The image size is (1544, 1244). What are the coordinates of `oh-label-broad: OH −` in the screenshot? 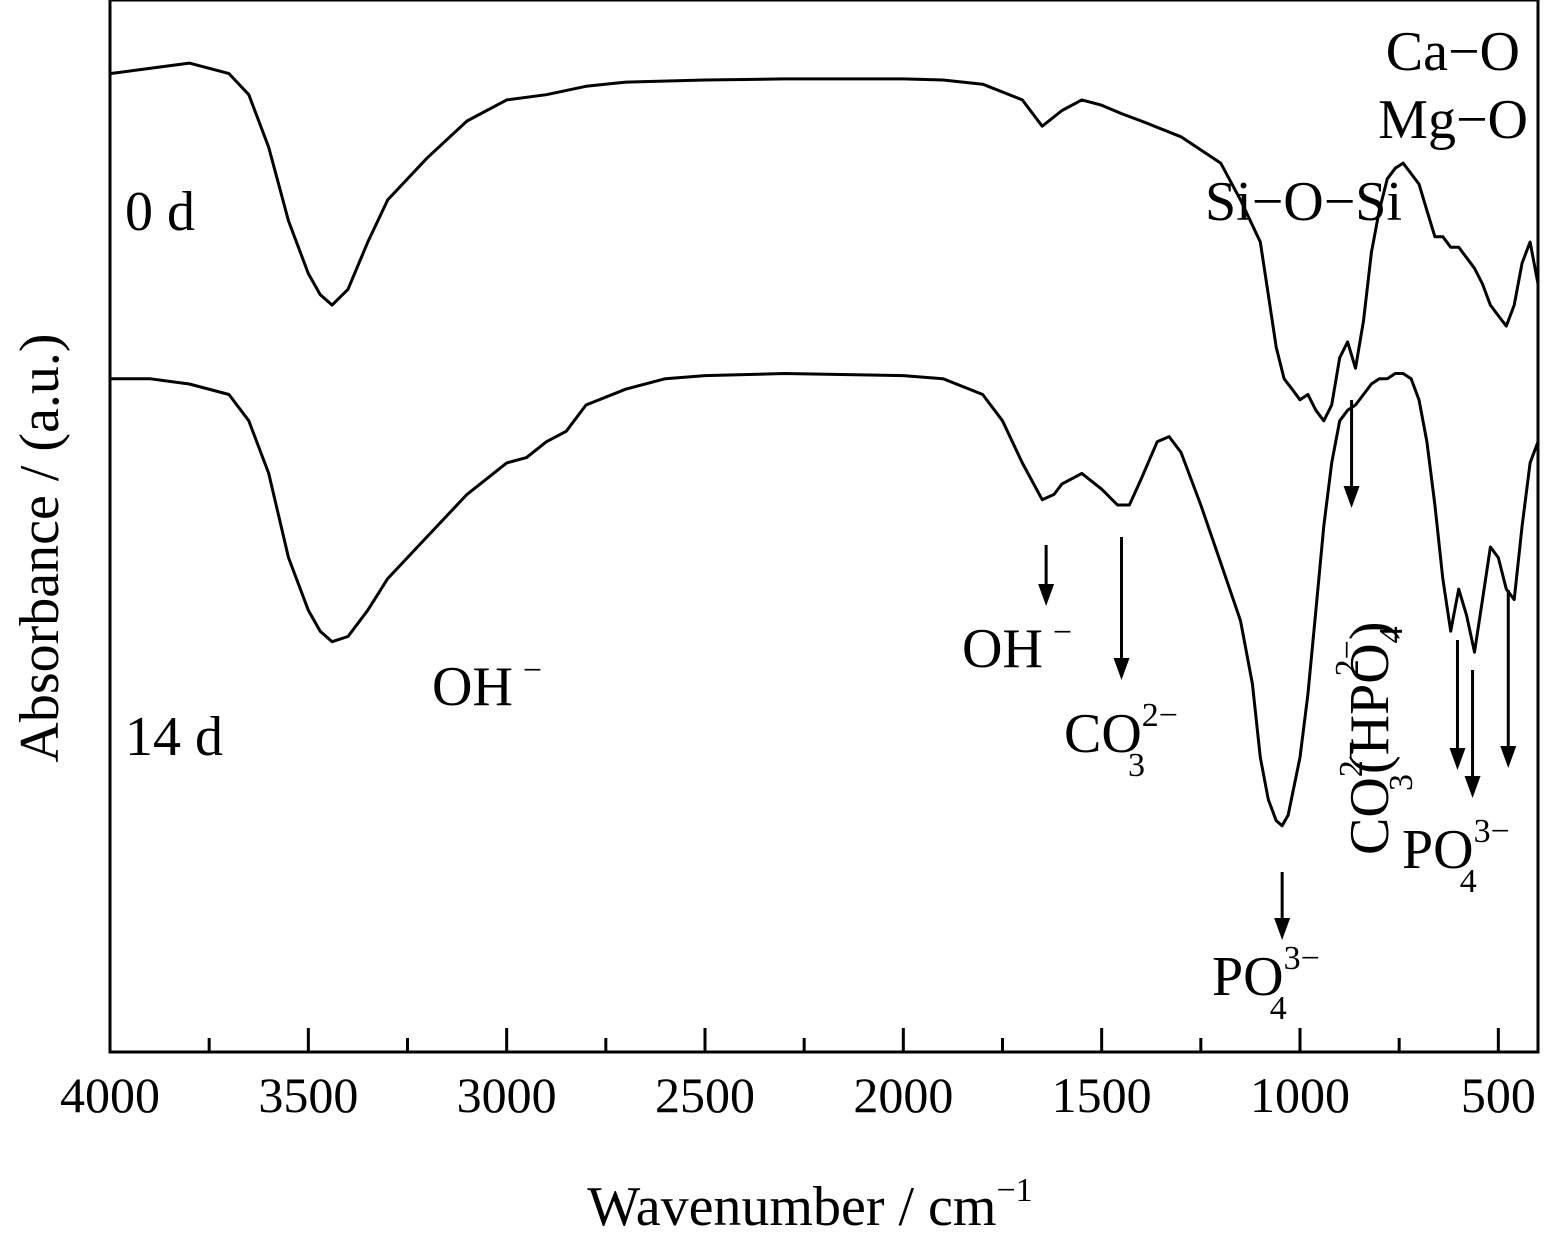 It's located at (487, 685).